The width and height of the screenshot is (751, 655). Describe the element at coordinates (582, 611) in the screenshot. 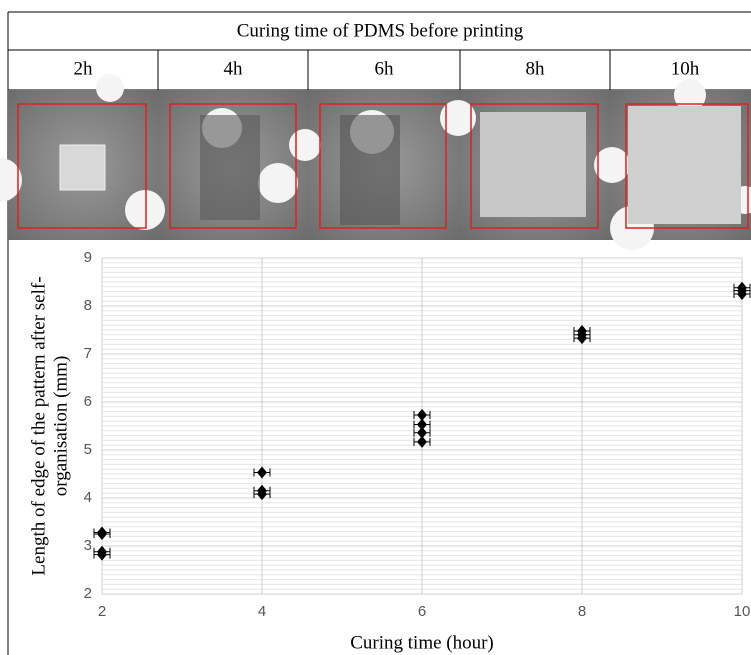

I see `x-tick-label: 8` at that location.